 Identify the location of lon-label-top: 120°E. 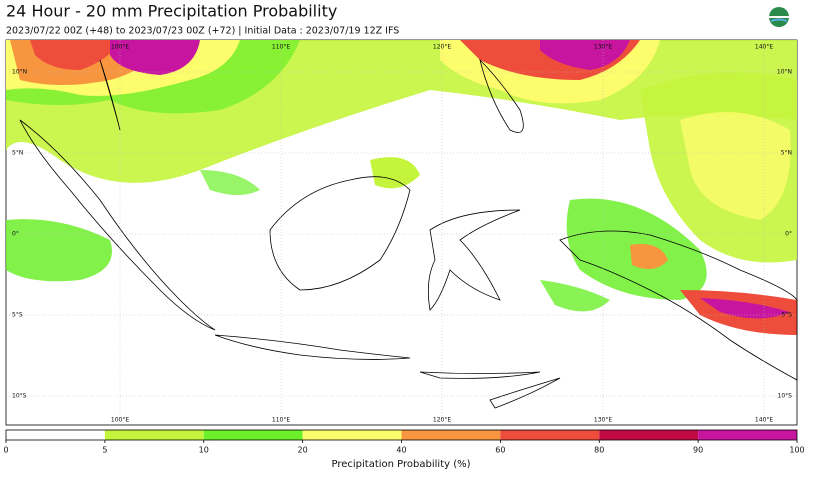
(442, 47).